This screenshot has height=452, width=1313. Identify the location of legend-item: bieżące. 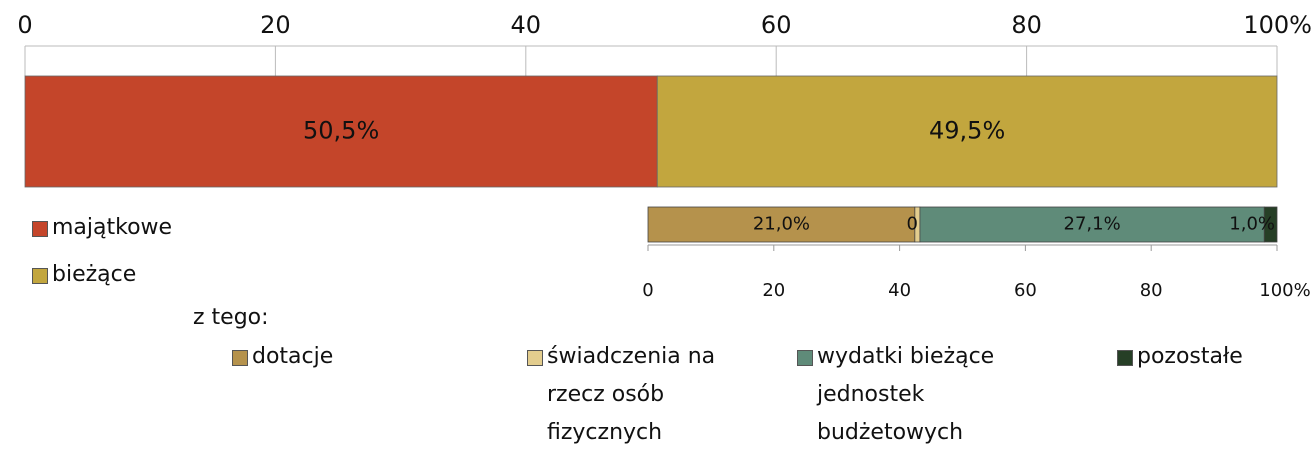
(84, 275).